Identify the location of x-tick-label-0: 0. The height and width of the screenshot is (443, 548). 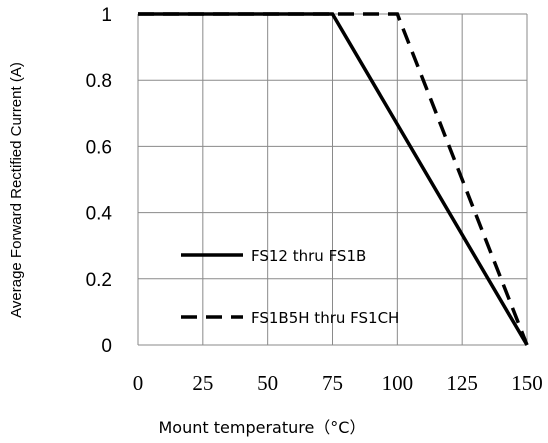
(138, 383).